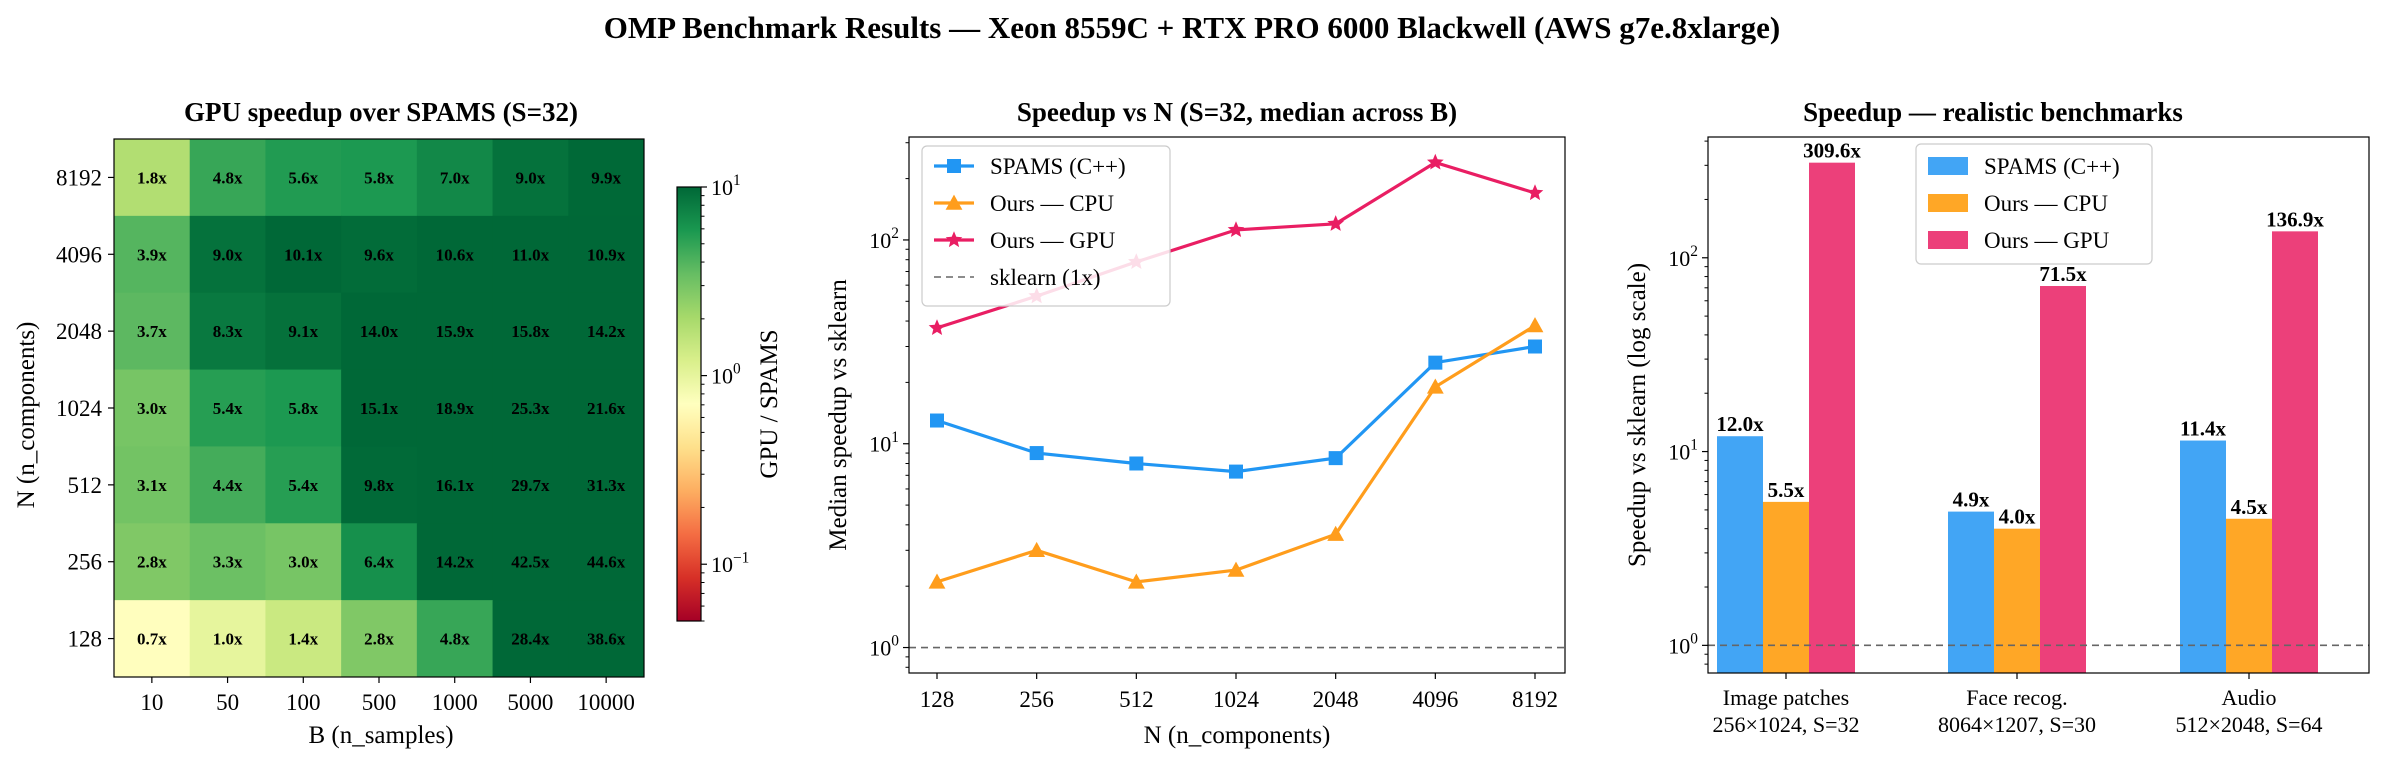 The height and width of the screenshot is (764, 2385). I want to click on heatmap-cell-label: 5.8x, so click(379, 177).